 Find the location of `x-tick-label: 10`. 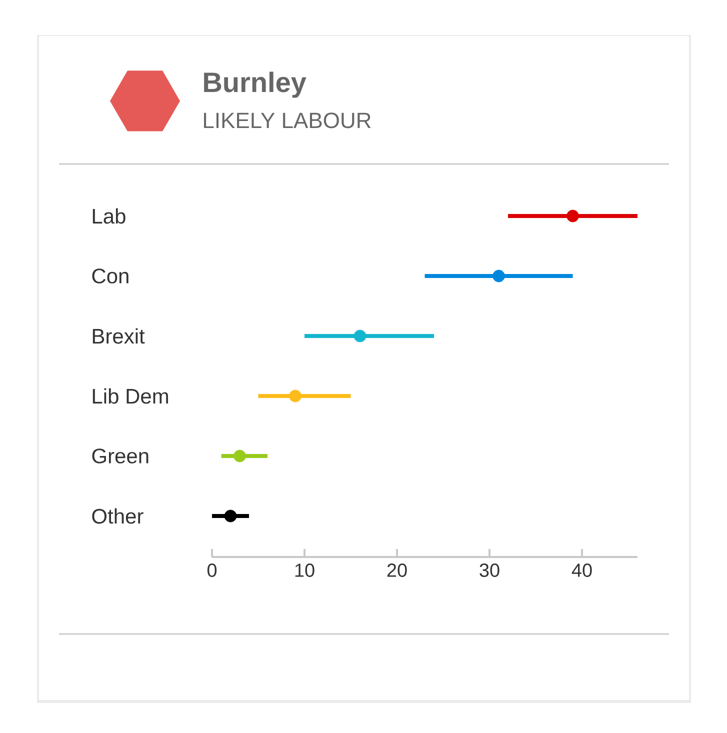

x-tick-label: 10 is located at coordinates (304, 570).